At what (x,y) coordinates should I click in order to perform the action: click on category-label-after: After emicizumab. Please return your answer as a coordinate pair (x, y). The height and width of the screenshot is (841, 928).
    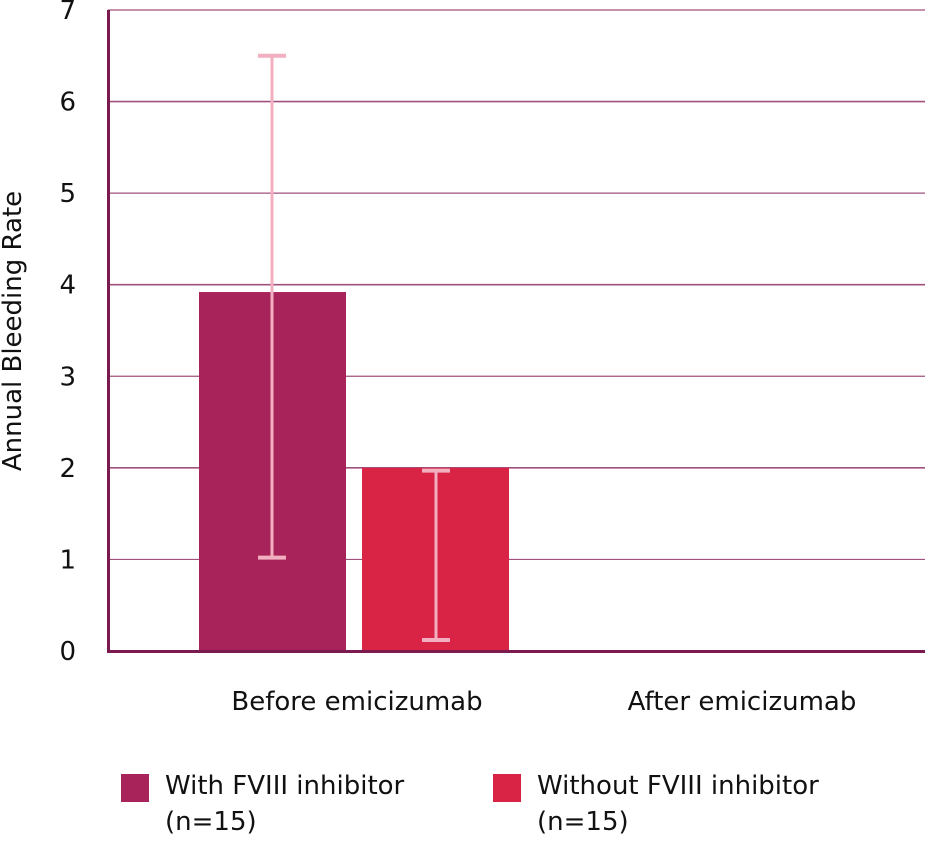
    Looking at the image, I should click on (742, 702).